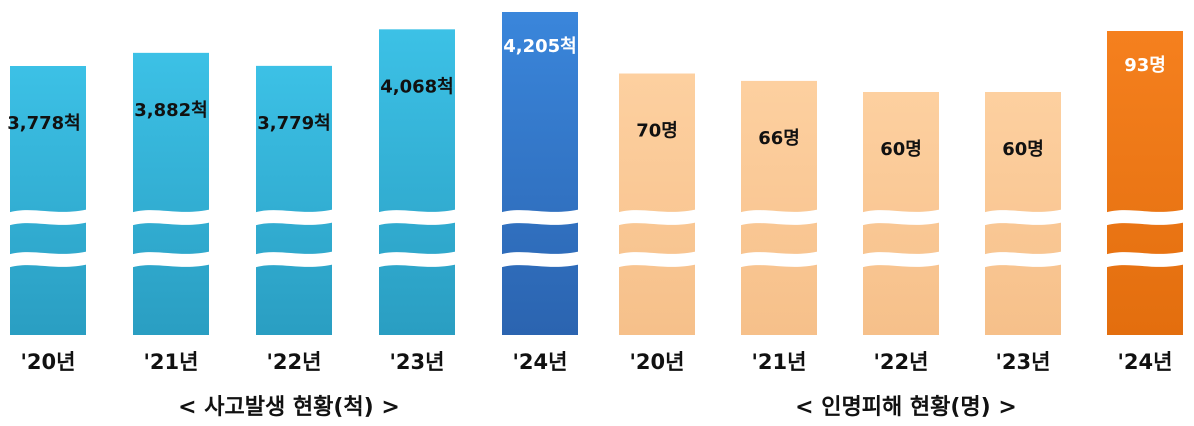 The image size is (1194, 426). Describe the element at coordinates (779, 138) in the screenshot. I see `value-label: 66명` at that location.